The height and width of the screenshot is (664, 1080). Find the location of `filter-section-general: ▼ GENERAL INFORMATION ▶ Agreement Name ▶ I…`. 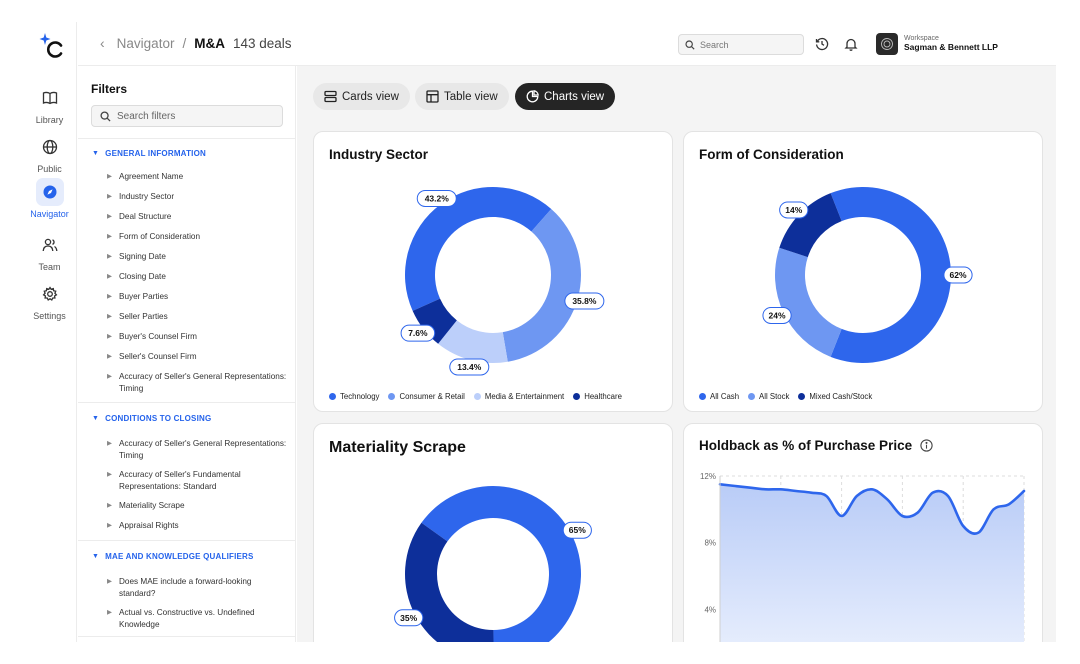

filter-section-general: ▼ GENERAL INFORMATION ▶ Agreement Name ▶ I… is located at coordinates (186, 270).